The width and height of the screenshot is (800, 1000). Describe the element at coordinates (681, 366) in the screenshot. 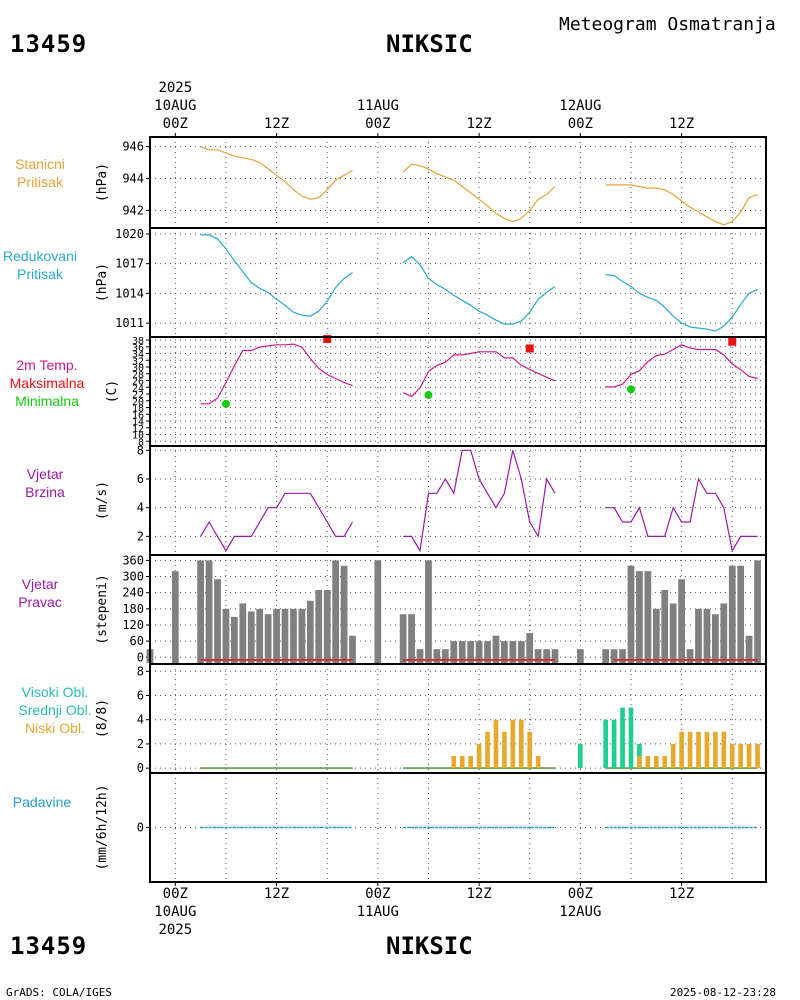

I see `temperature-line` at that location.